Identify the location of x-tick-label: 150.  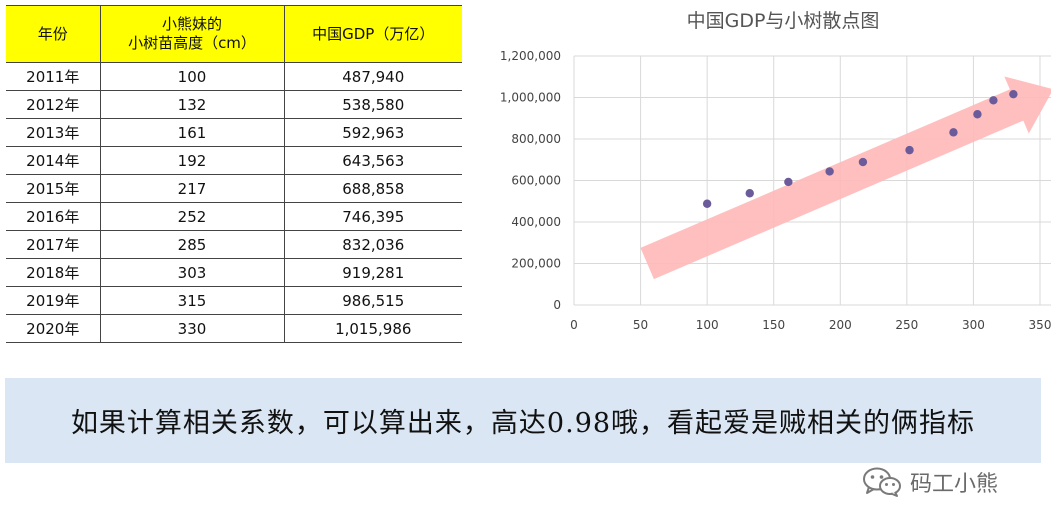
(773, 325).